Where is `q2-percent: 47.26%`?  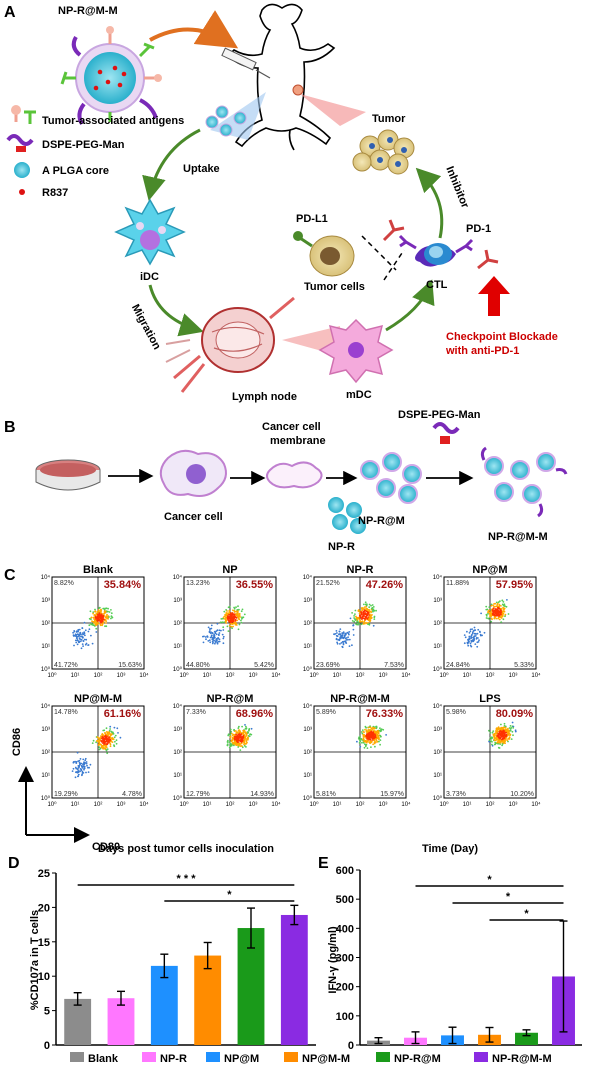
q2-percent: 47.26% is located at coordinates (385, 585).